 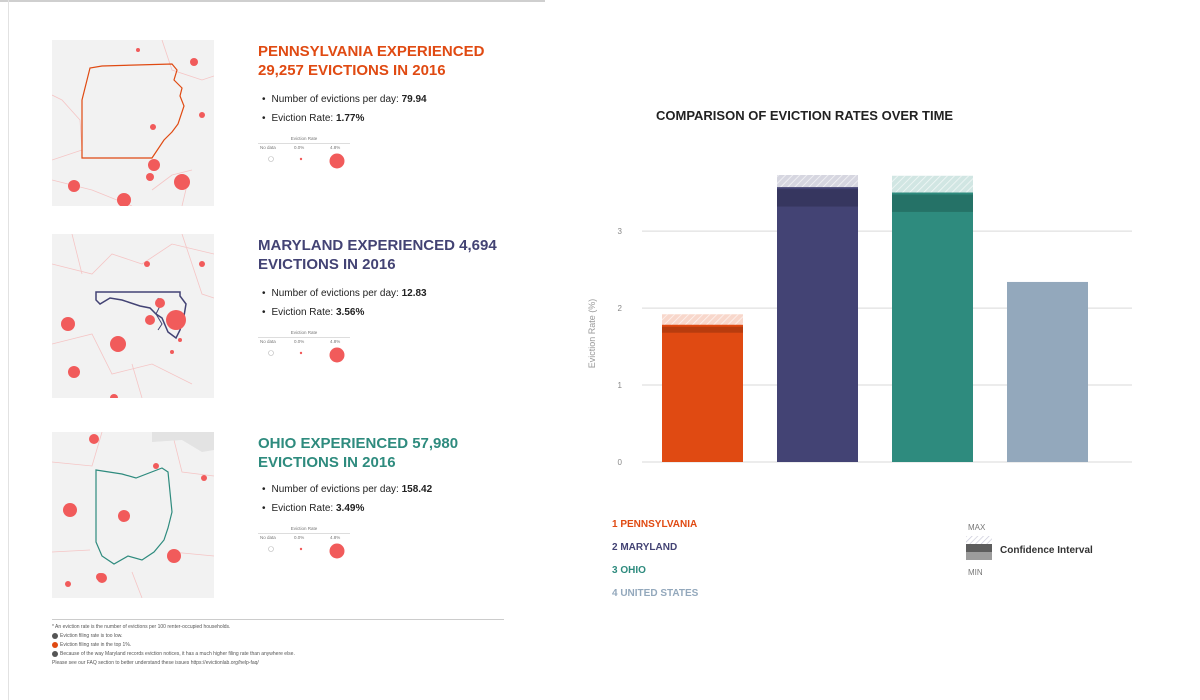 I want to click on eviction-rate-item: Eviction Rate: 3.56%, so click(x=342, y=312).